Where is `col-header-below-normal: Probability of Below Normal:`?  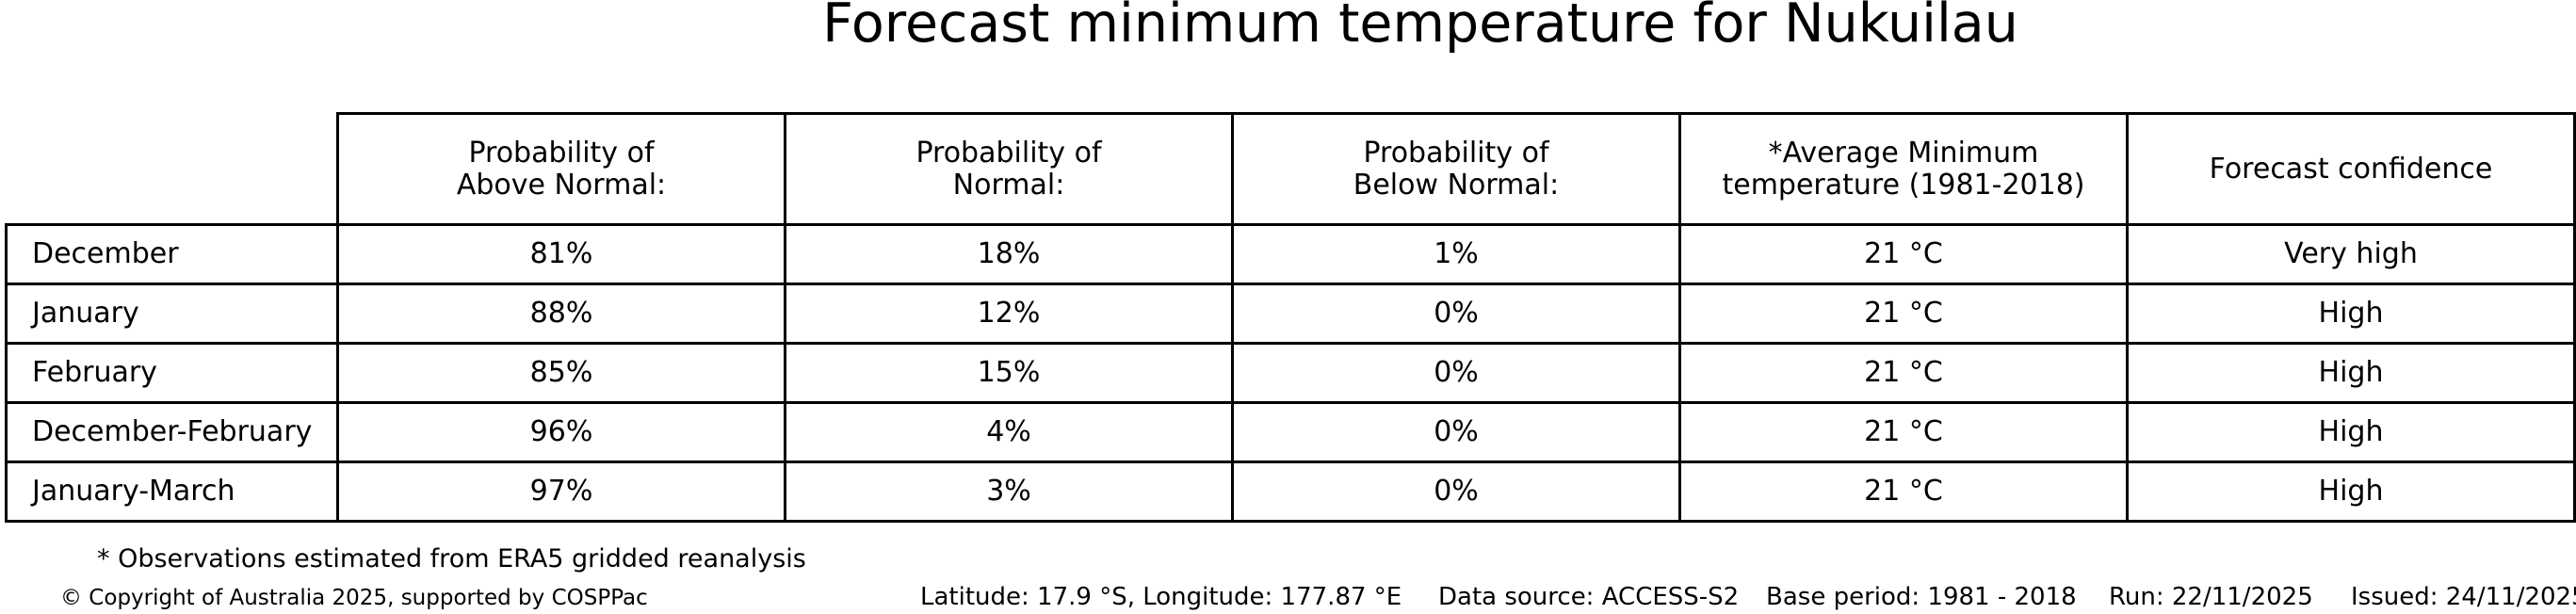 col-header-below-normal: Probability of Below Normal: is located at coordinates (1456, 169).